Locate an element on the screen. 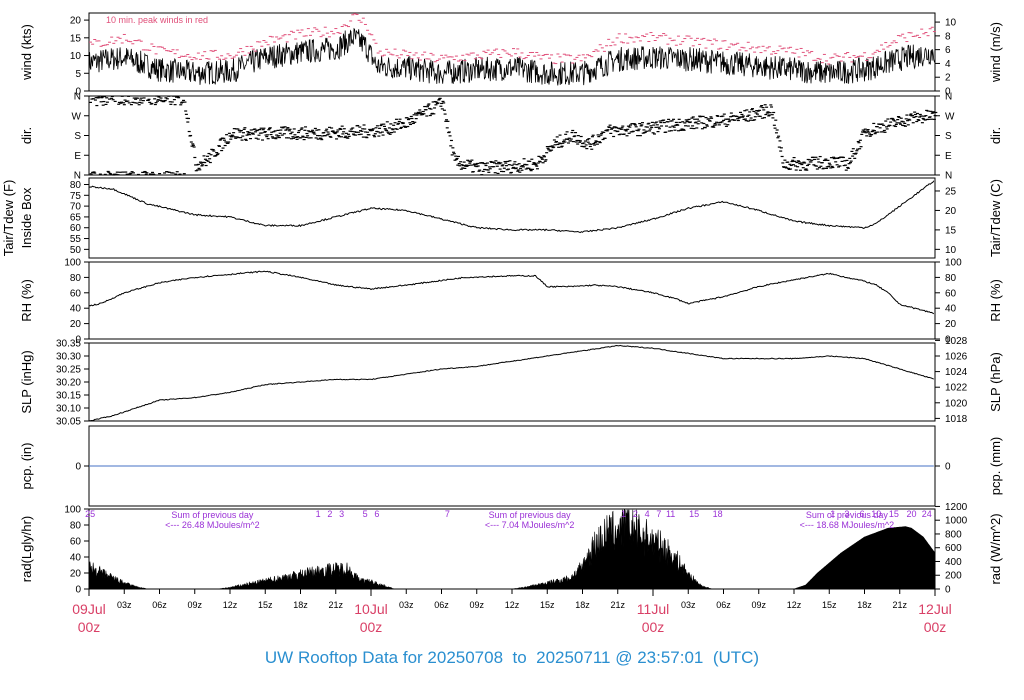 The width and height of the screenshot is (1024, 700). wind-right-tick-label: 6 is located at coordinates (948, 50).